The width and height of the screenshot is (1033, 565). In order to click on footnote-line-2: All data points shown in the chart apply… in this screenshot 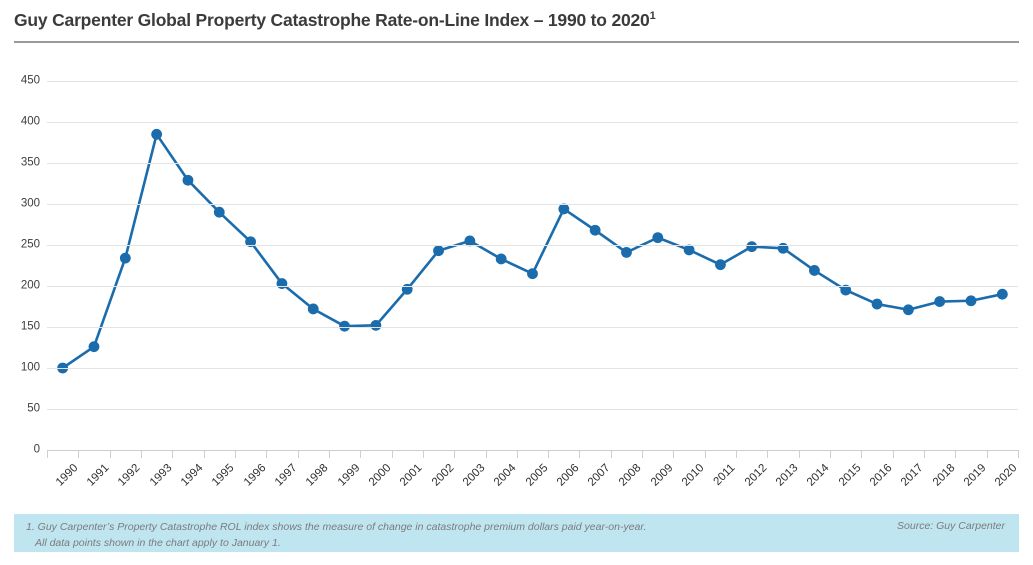, I will do `click(158, 542)`.